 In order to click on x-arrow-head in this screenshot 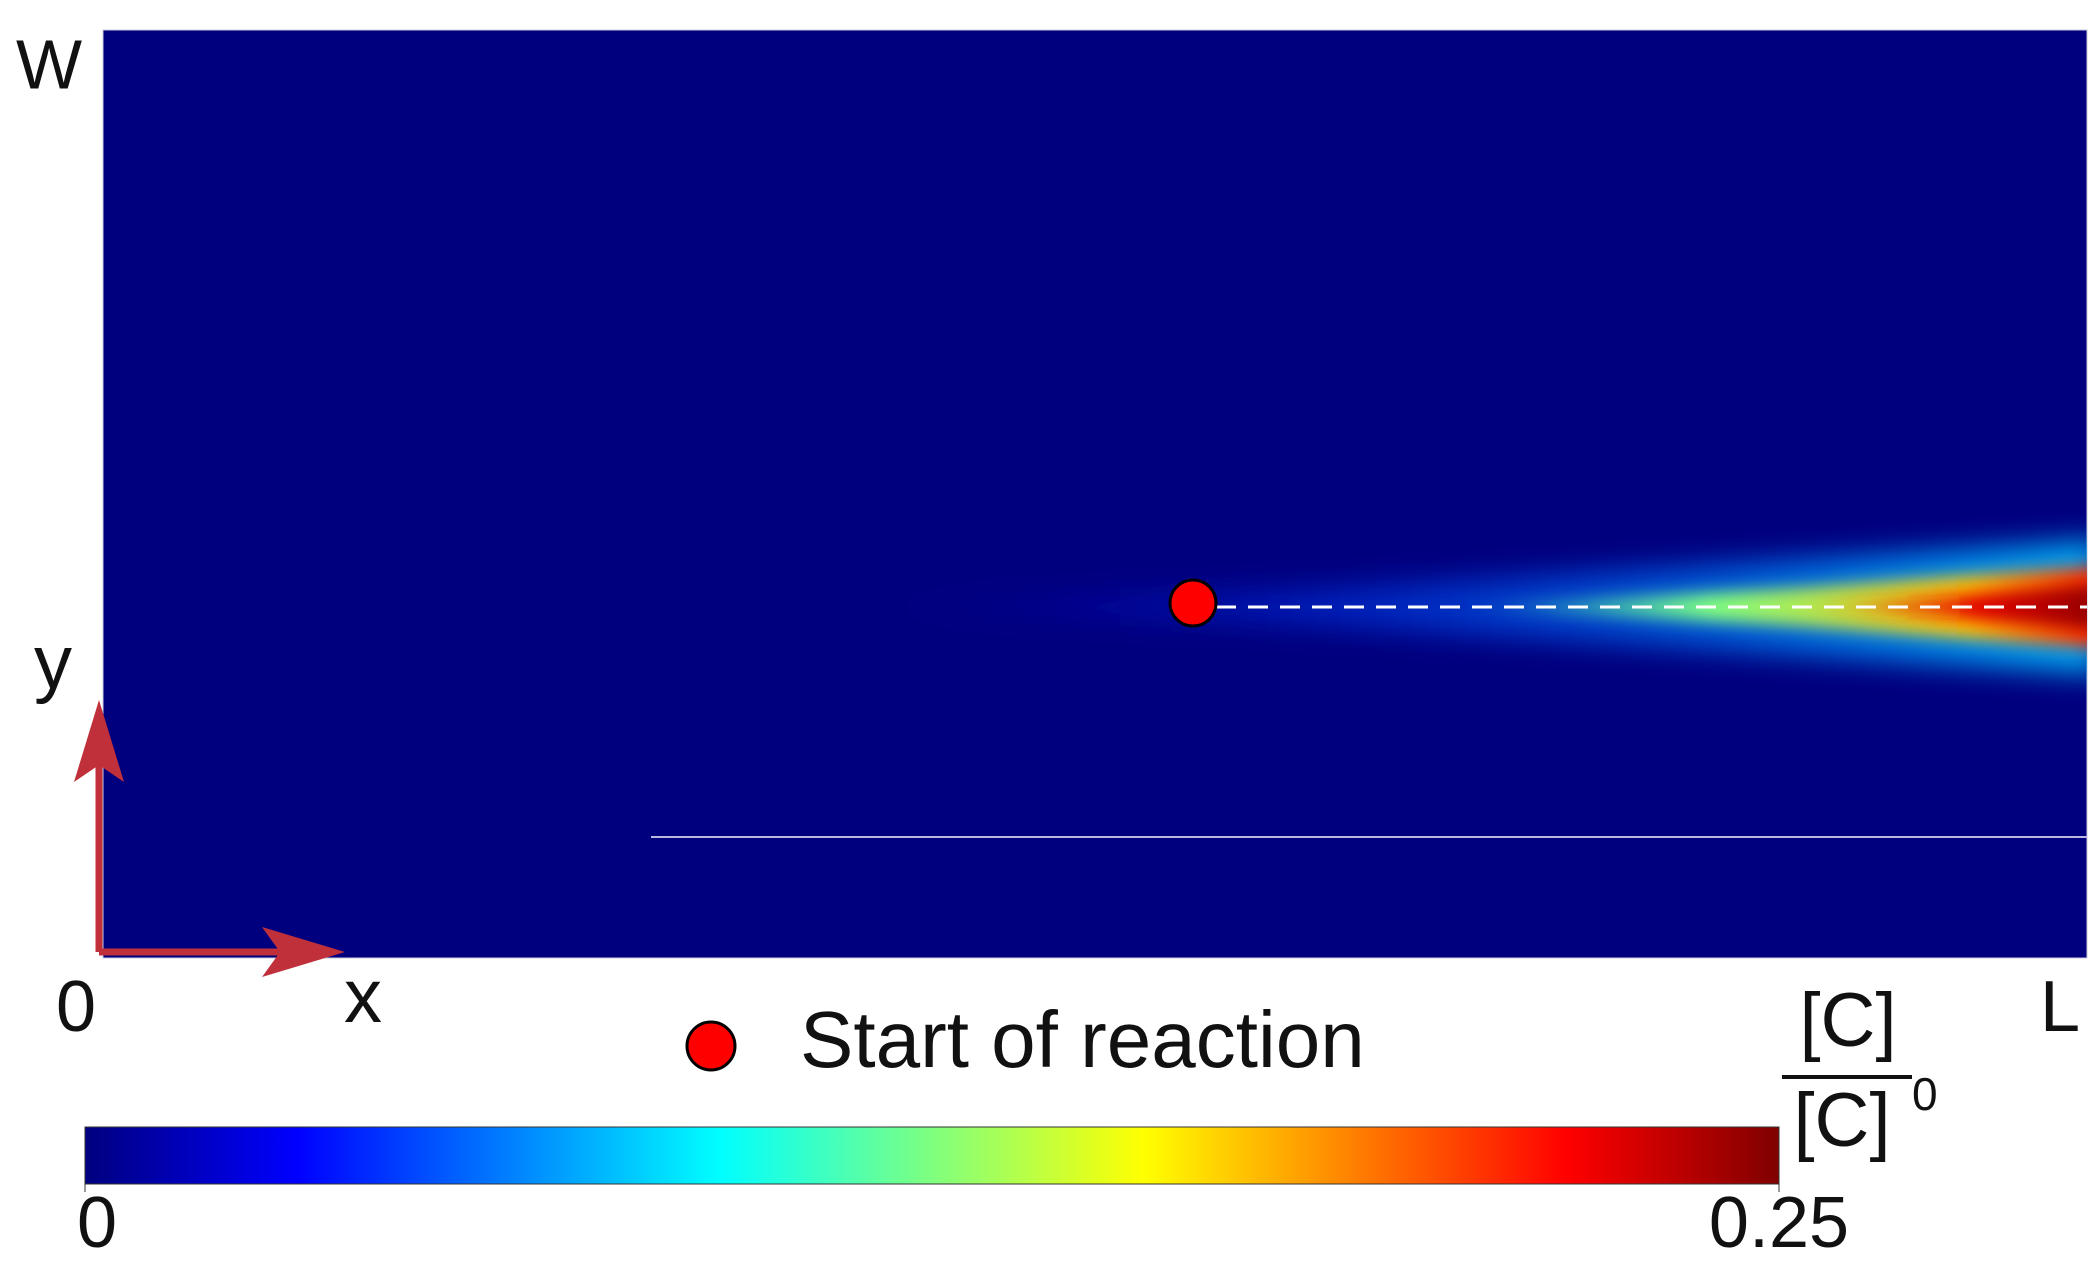, I will do `click(303, 952)`.